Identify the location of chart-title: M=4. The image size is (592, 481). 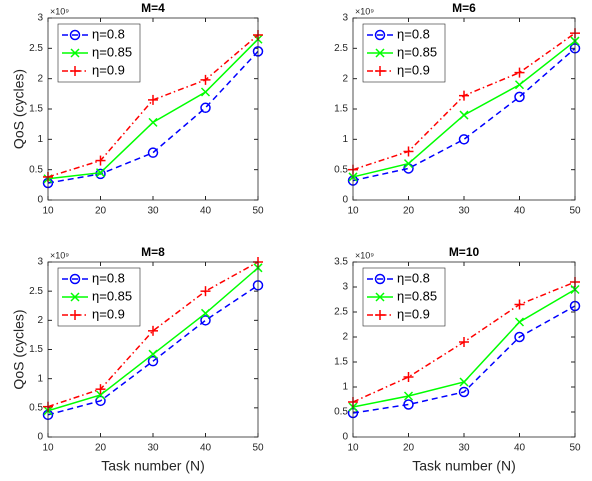
(153, 8).